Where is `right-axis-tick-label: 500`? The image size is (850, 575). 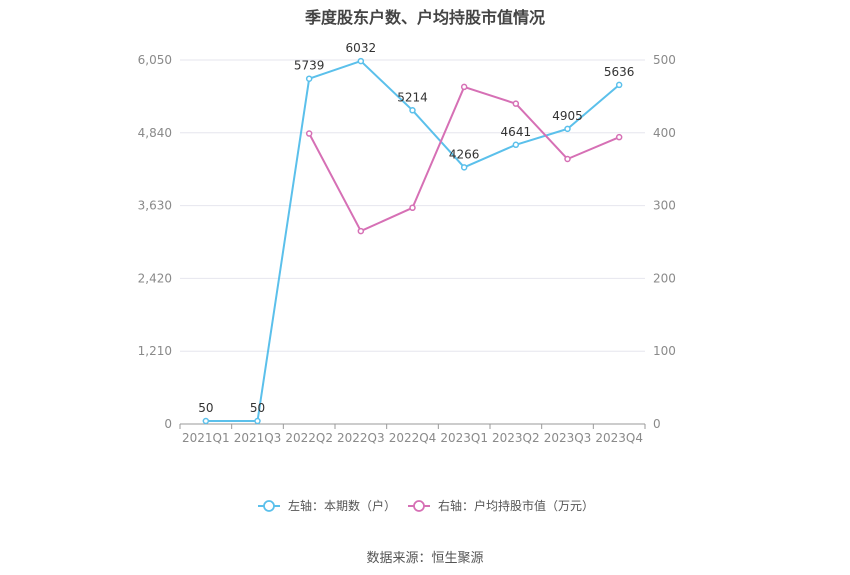
right-axis-tick-label: 500 is located at coordinates (664, 60).